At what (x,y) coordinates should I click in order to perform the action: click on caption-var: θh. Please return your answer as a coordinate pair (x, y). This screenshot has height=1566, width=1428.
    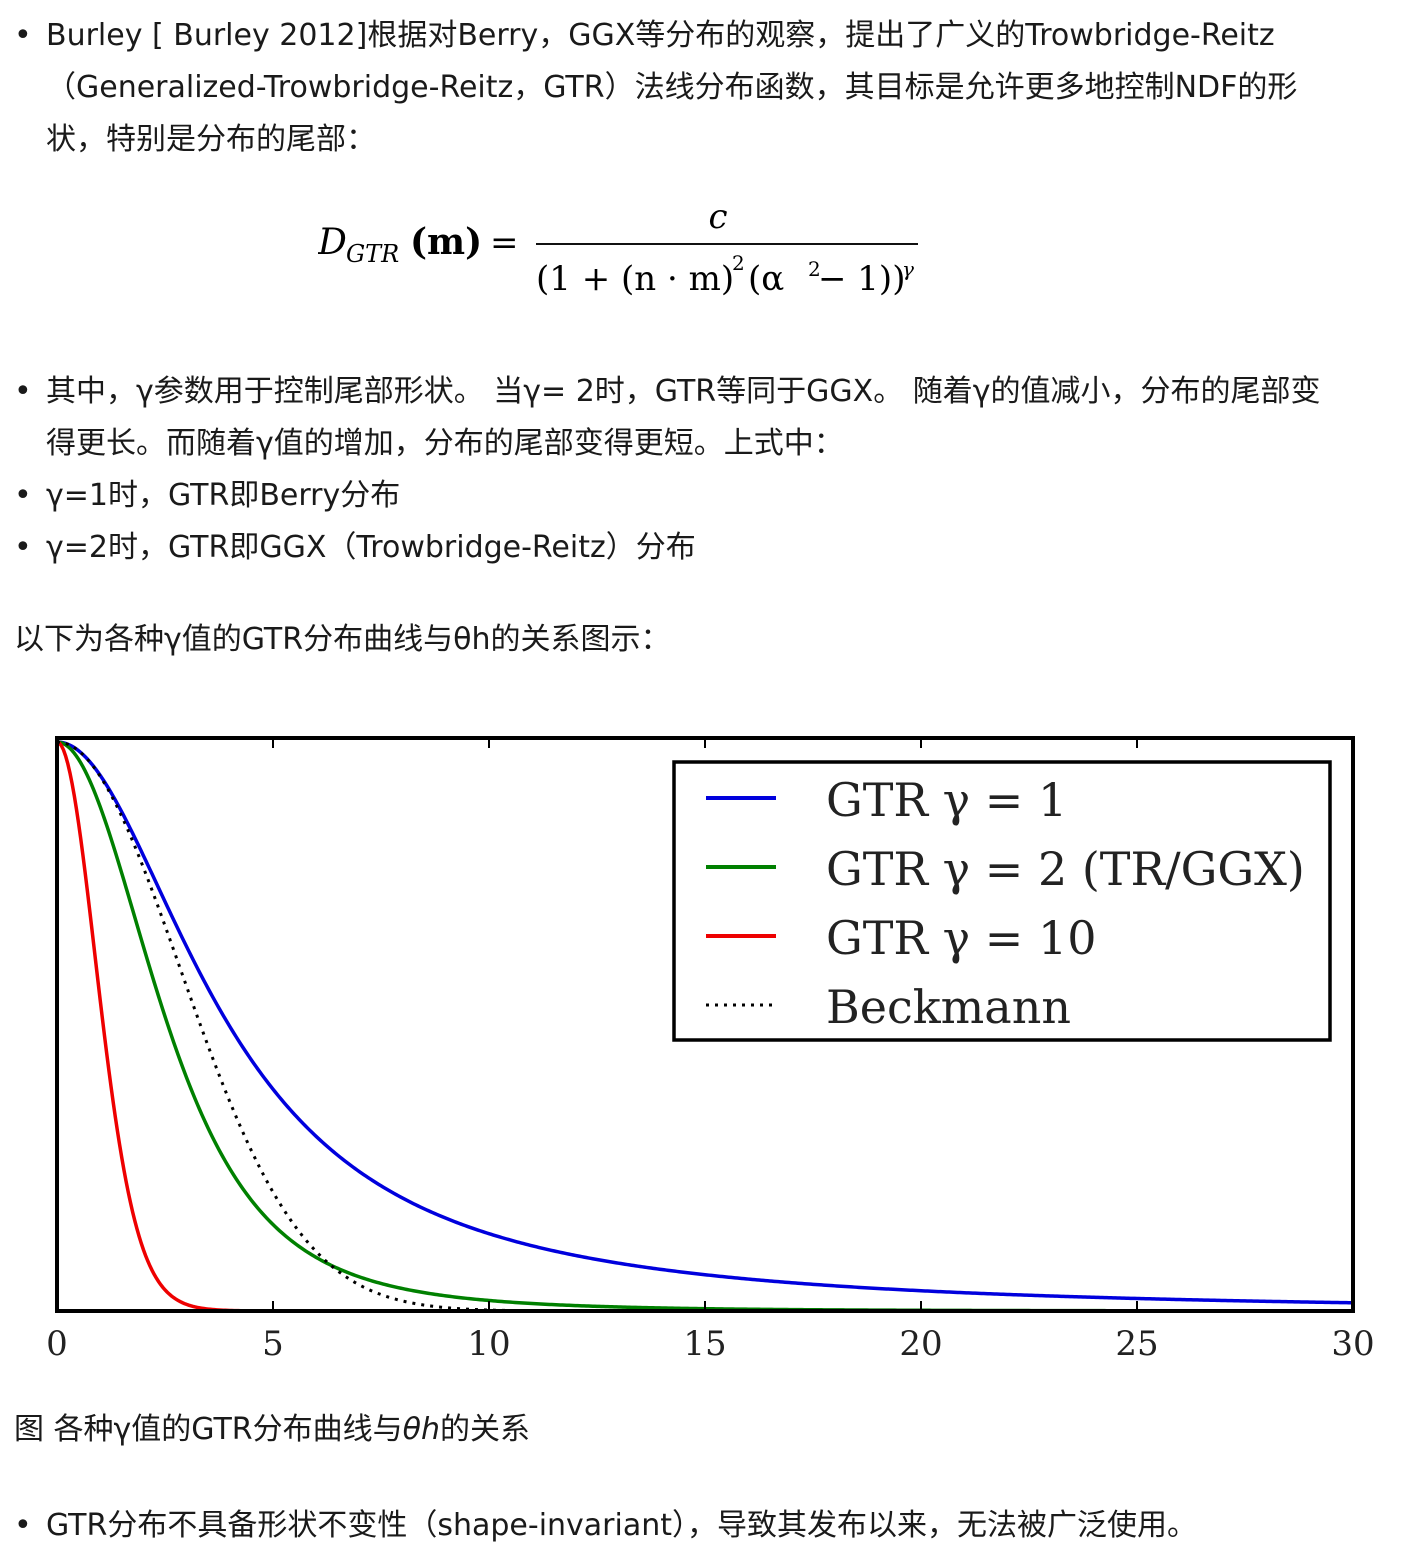
    Looking at the image, I should click on (421, 1429).